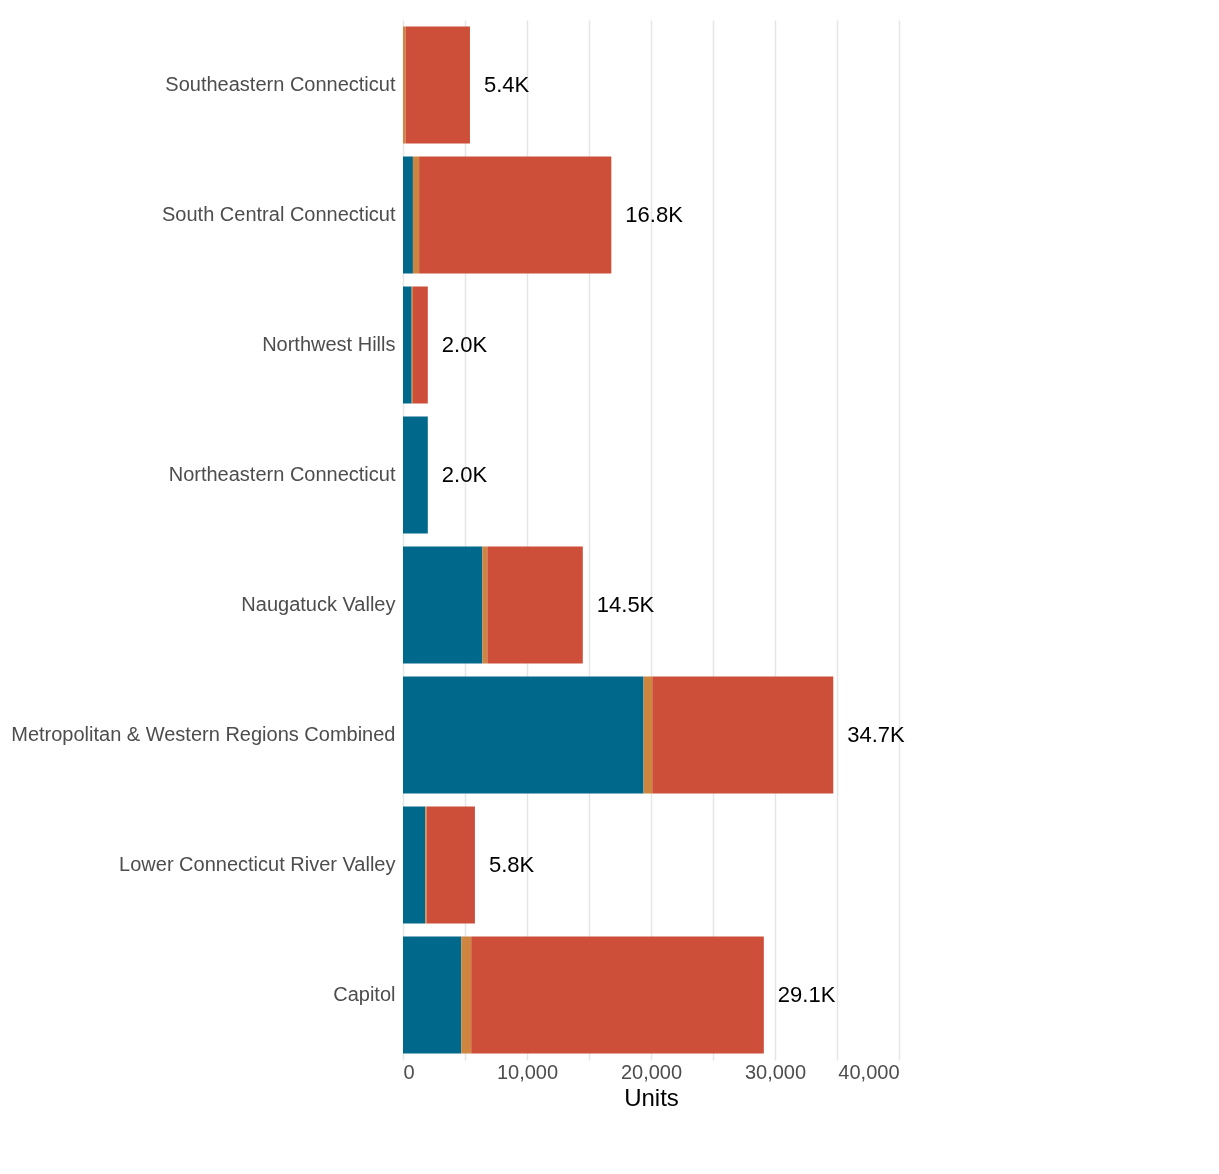  I want to click on total-label: 14.5K, so click(625, 604).